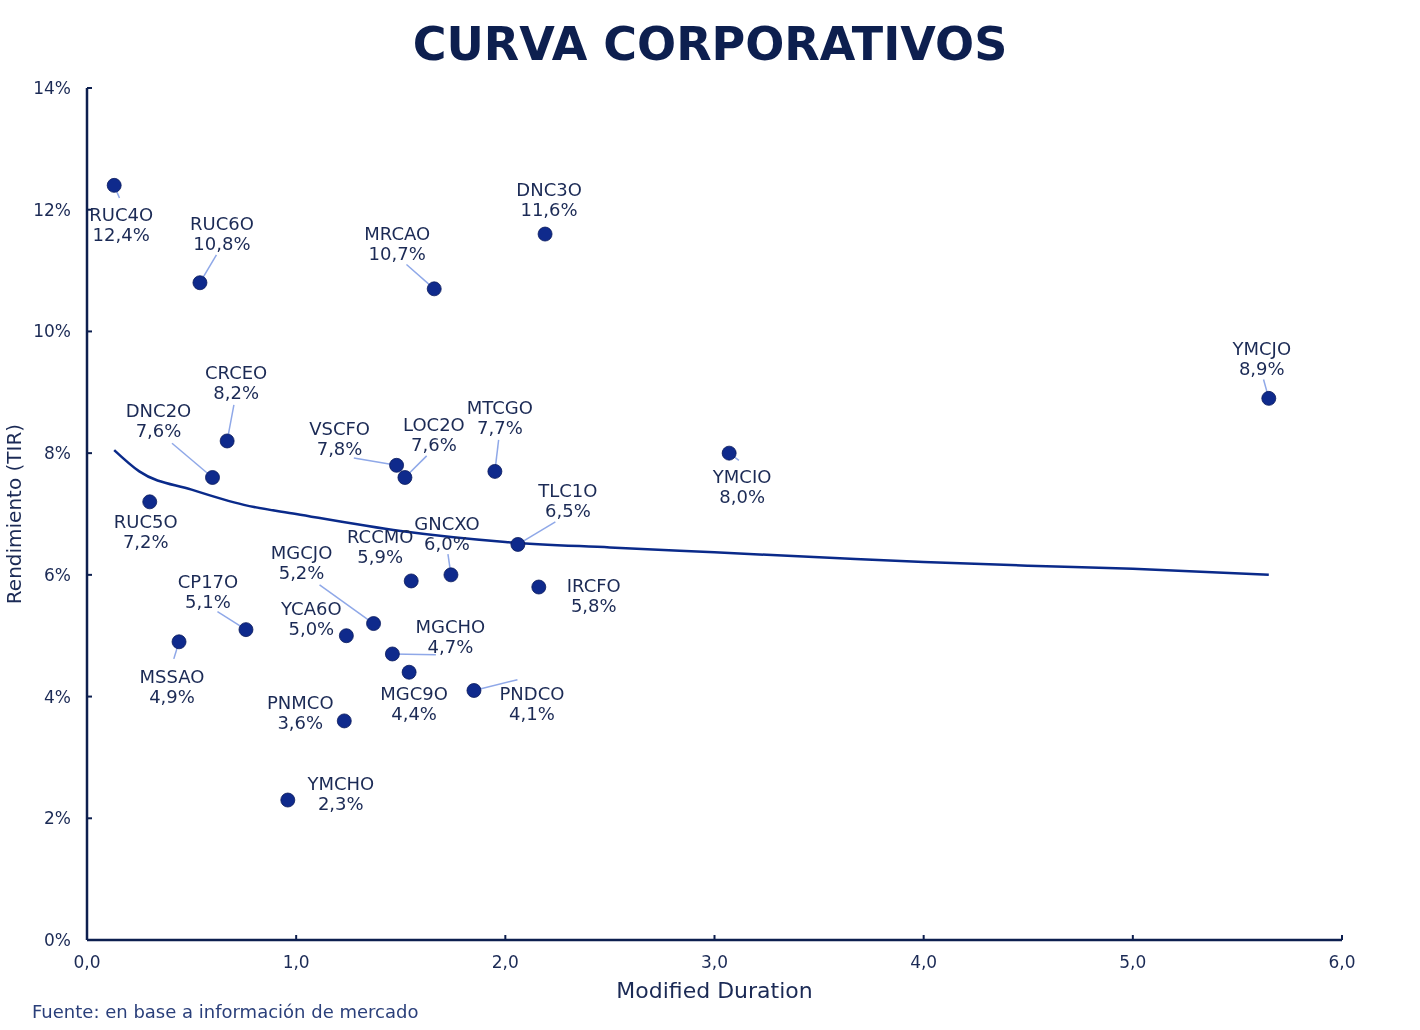 The height and width of the screenshot is (1030, 1420). Describe the element at coordinates (549, 210) in the screenshot. I see `data-label: 11,6%` at that location.